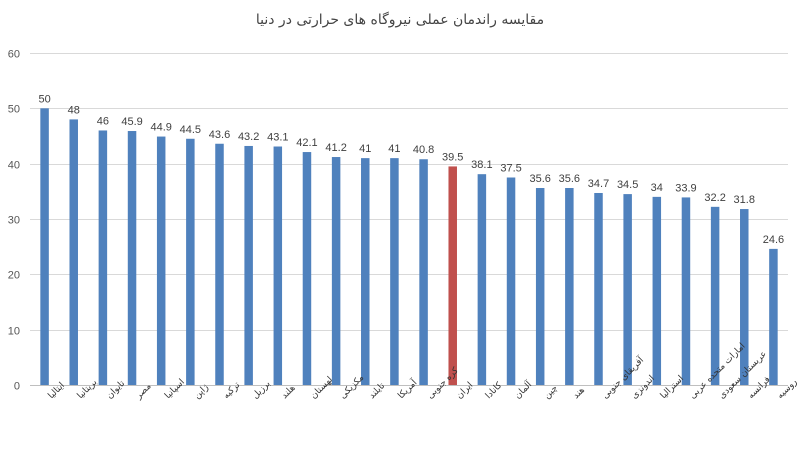  What do you see at coordinates (262, 390) in the screenshot?
I see `category-label: برزیل` at bounding box center [262, 390].